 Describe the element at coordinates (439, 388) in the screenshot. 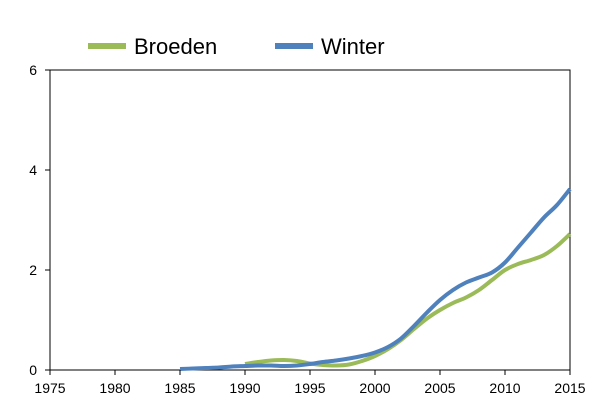

I see `x-tick-label: 2005` at that location.